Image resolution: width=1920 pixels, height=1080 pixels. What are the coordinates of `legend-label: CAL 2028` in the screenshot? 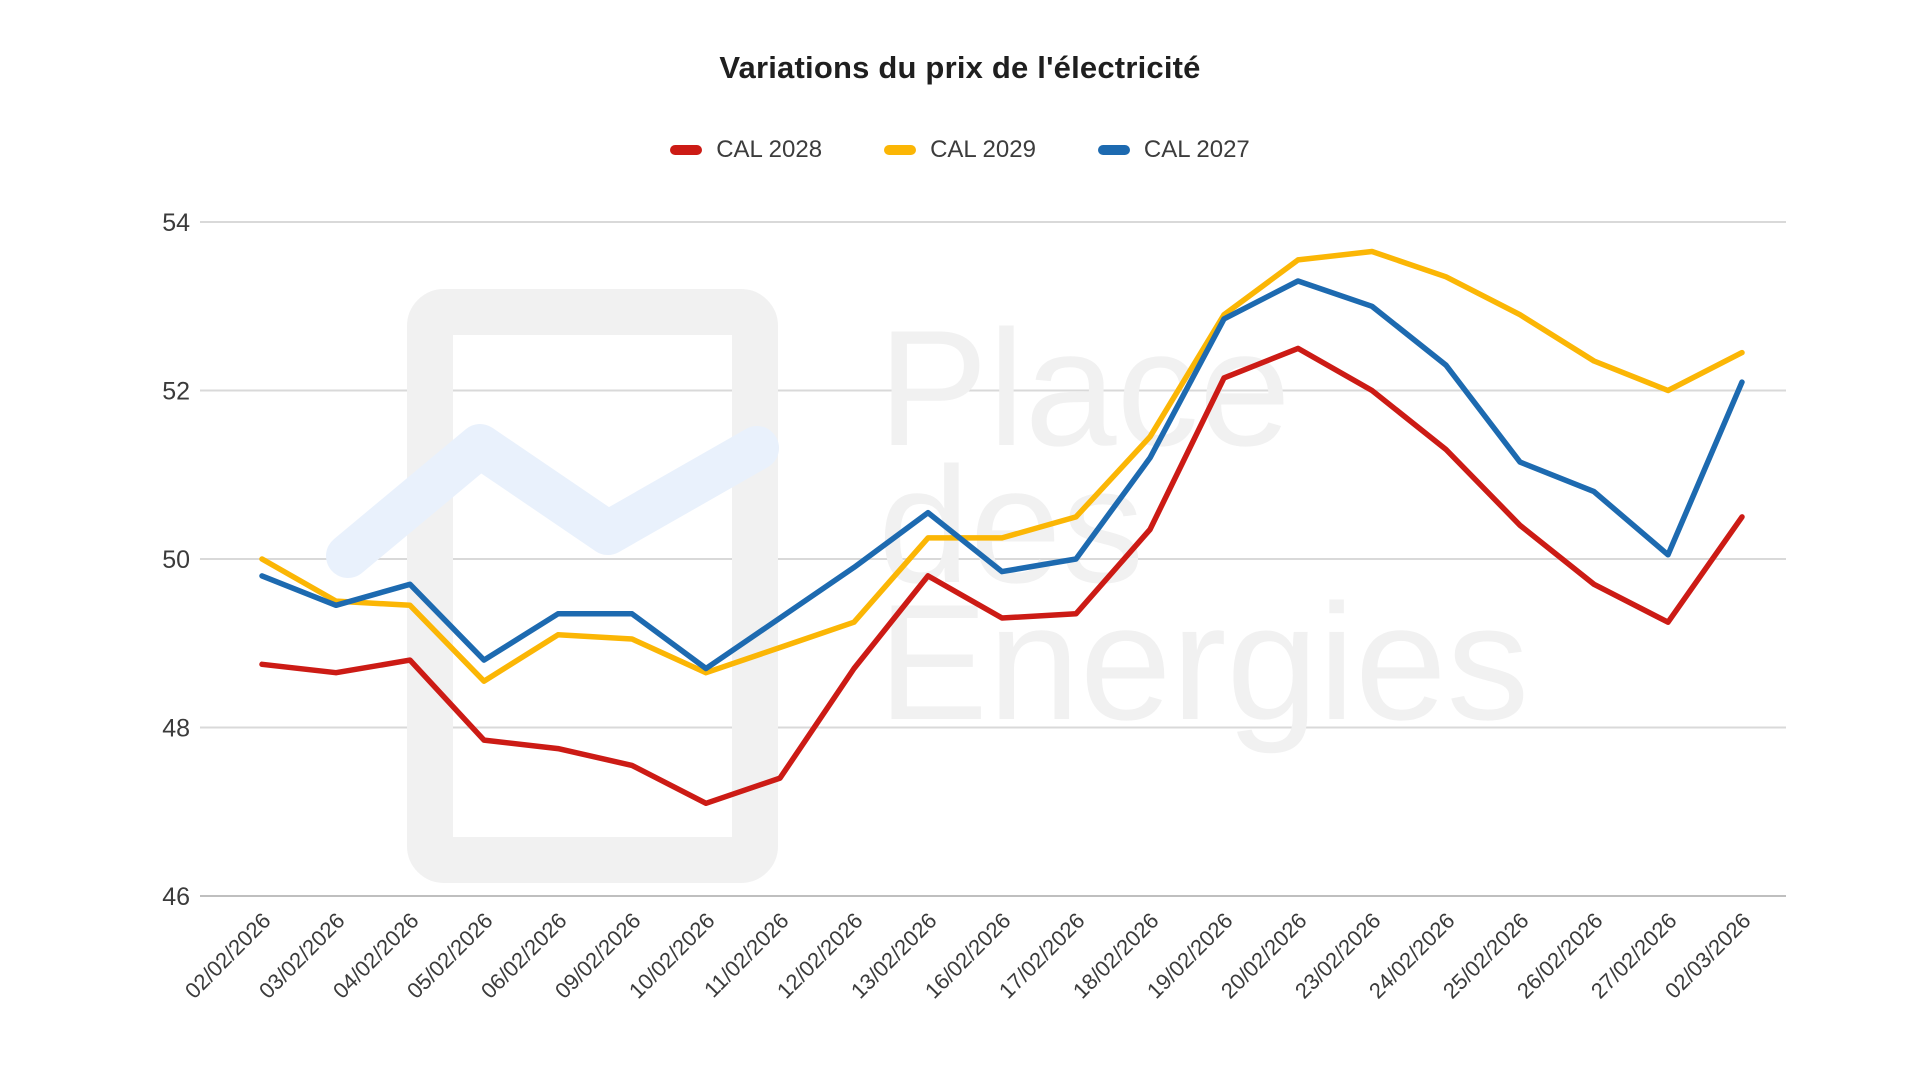 It's located at (769, 149).